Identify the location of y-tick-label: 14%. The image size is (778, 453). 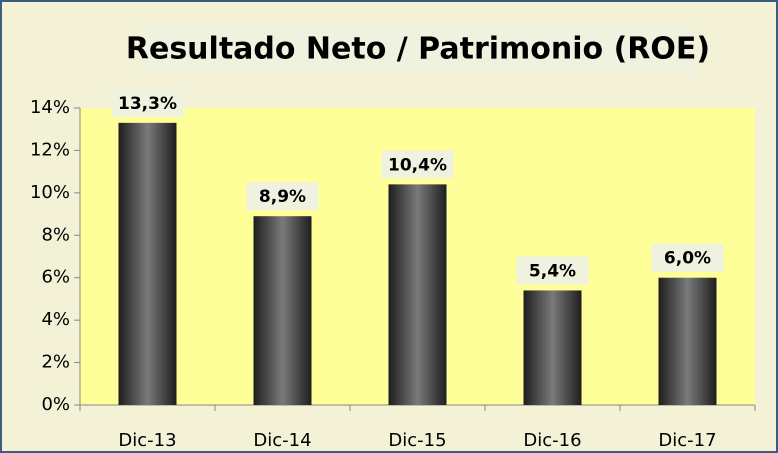
(50, 107).